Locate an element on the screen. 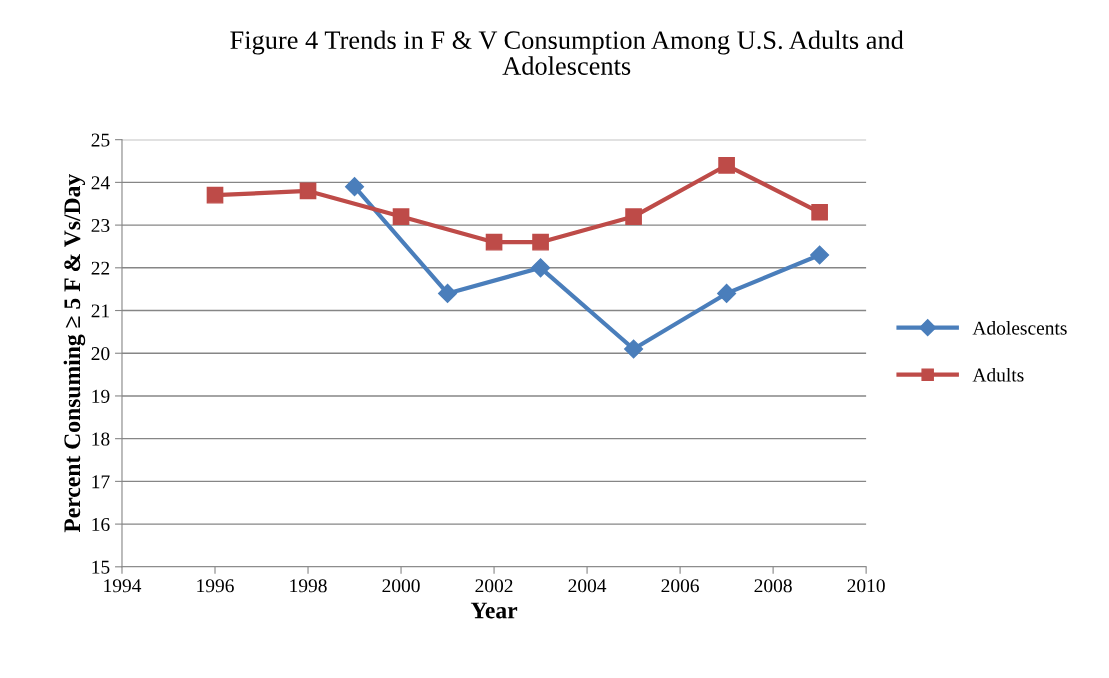  y-tick-label: 19 is located at coordinates (101, 396).